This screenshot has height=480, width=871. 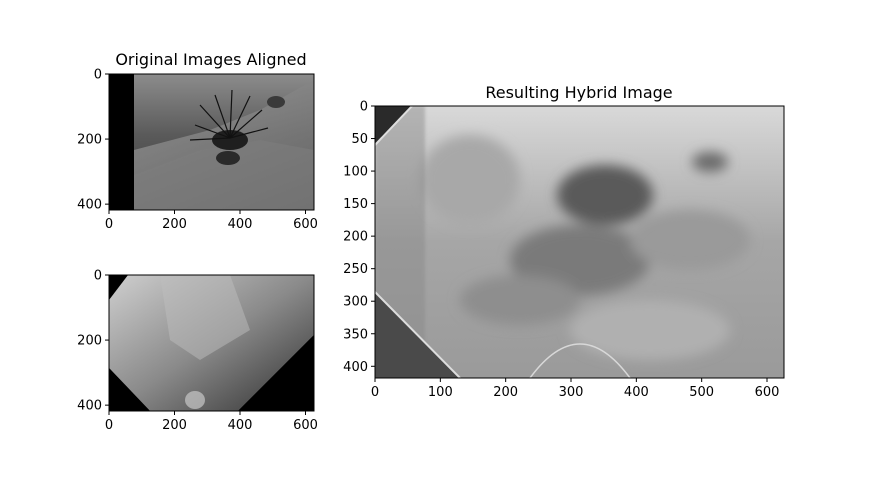 What do you see at coordinates (355, 302) in the screenshot?
I see `y-tick-label: 300` at bounding box center [355, 302].